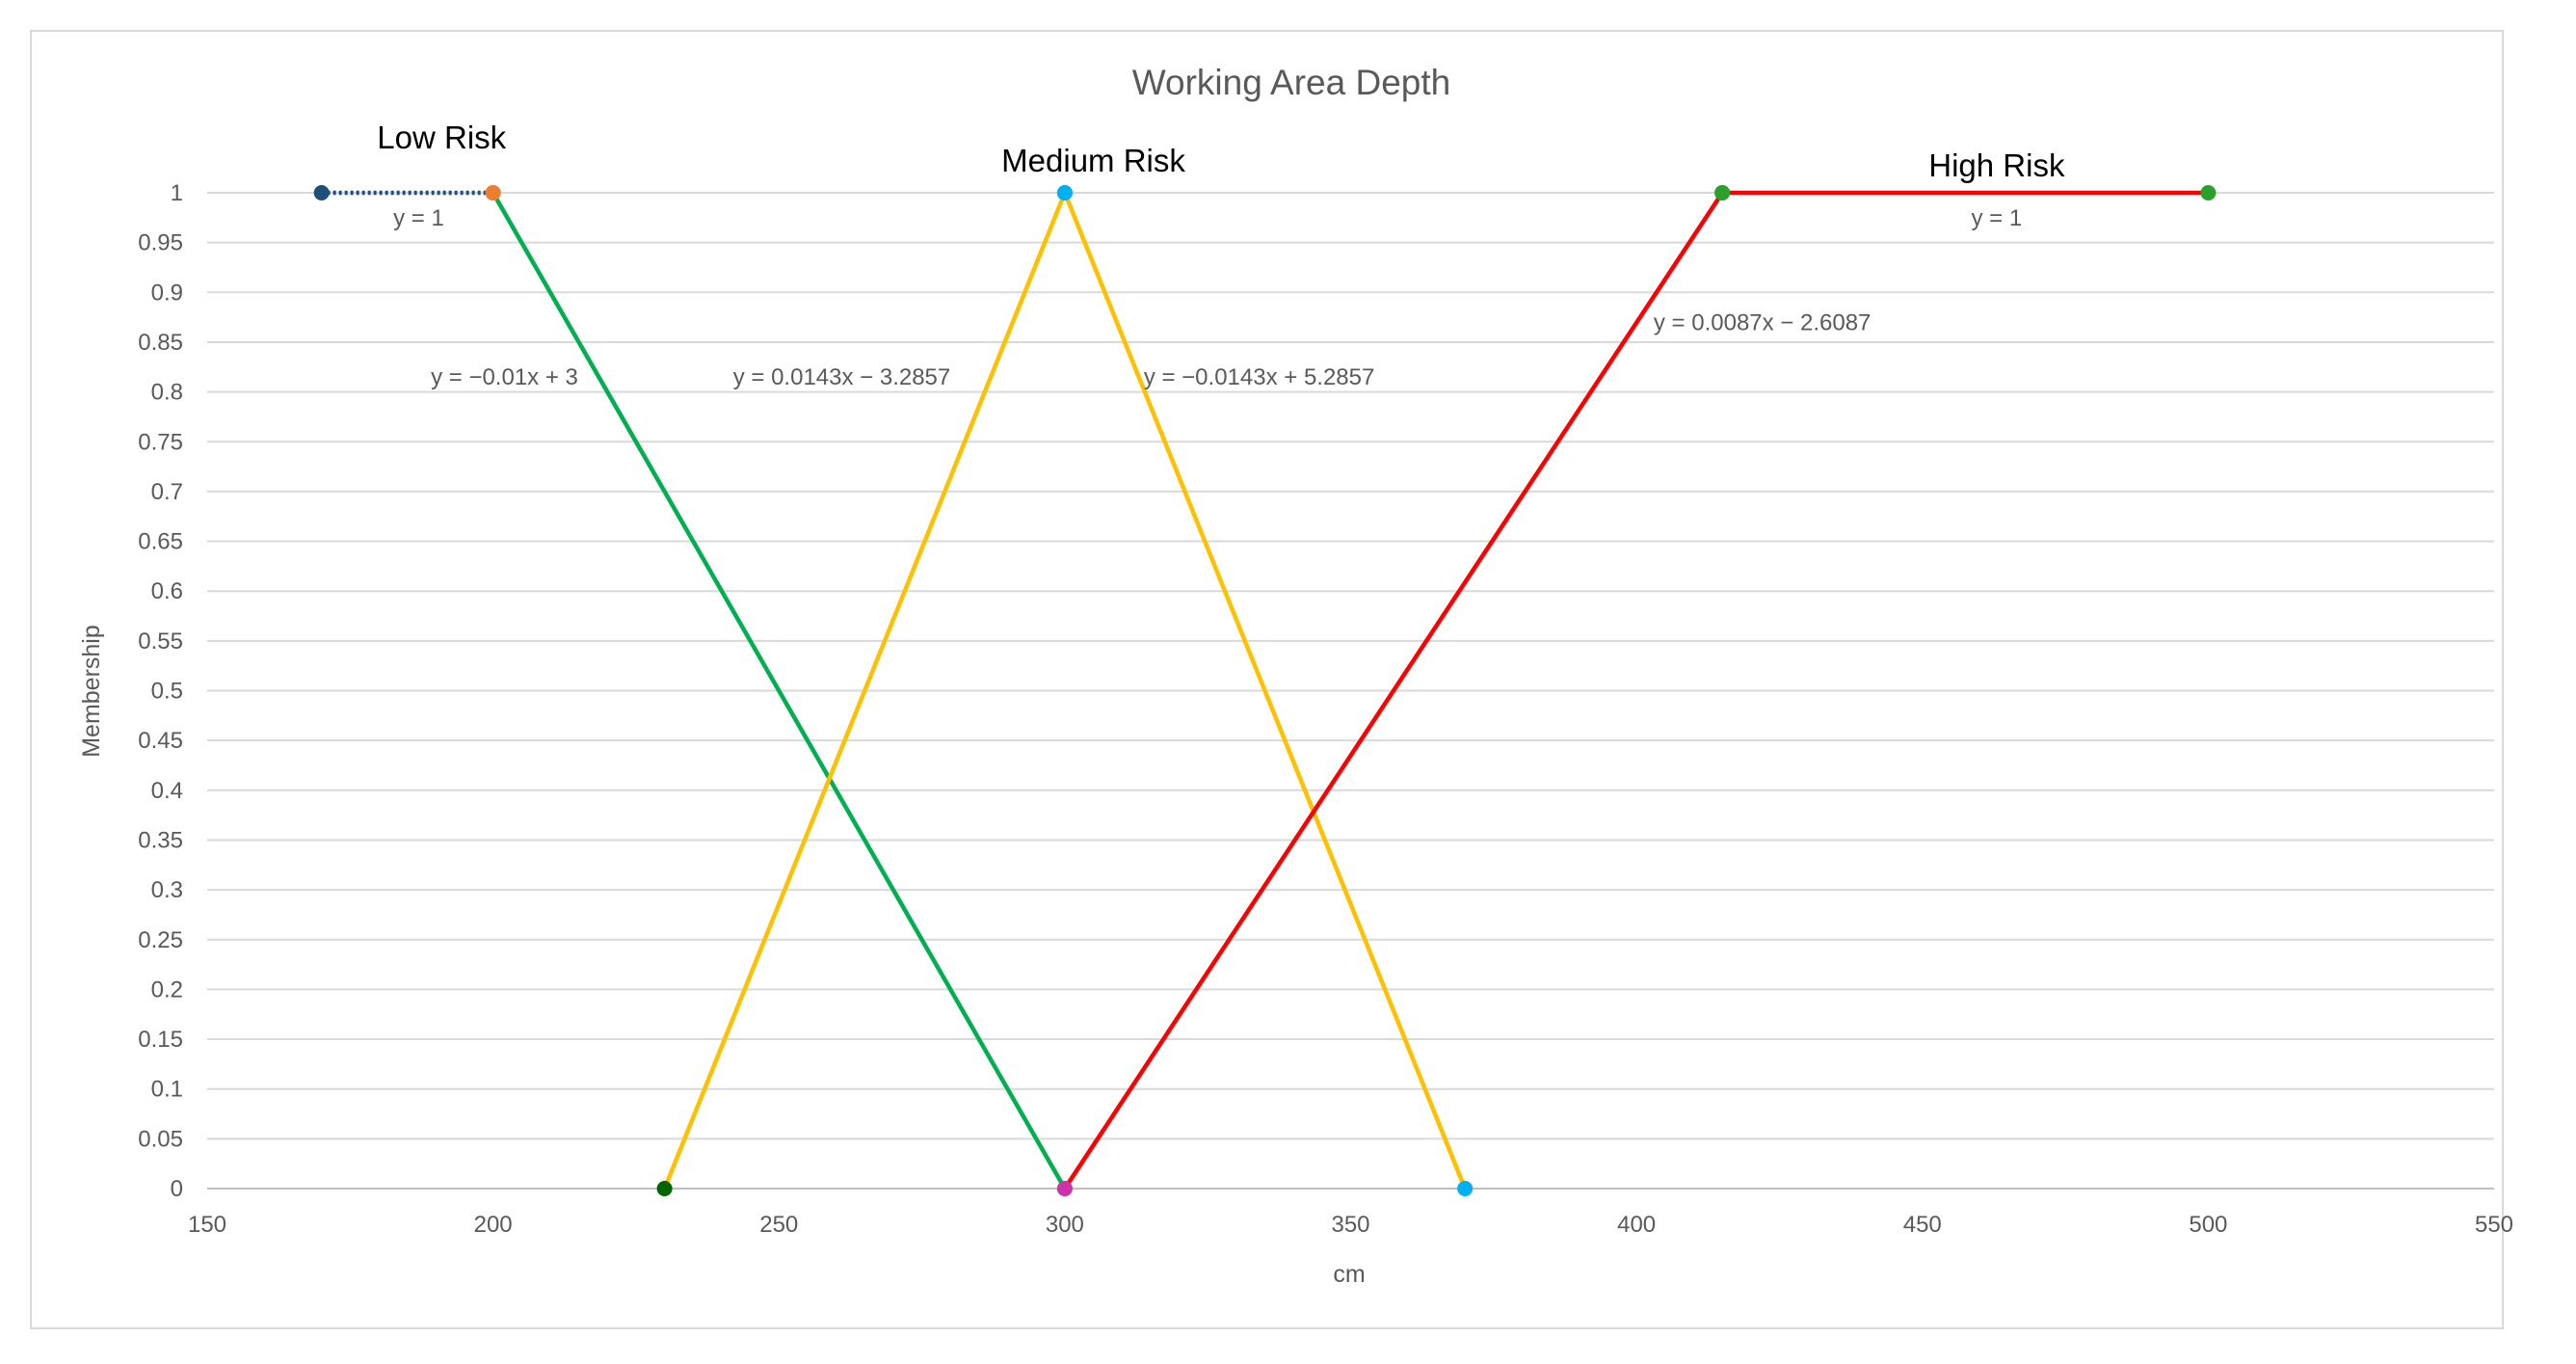  I want to click on trendline-equation: y = −0.0143x + 5.2857, so click(1259, 377).